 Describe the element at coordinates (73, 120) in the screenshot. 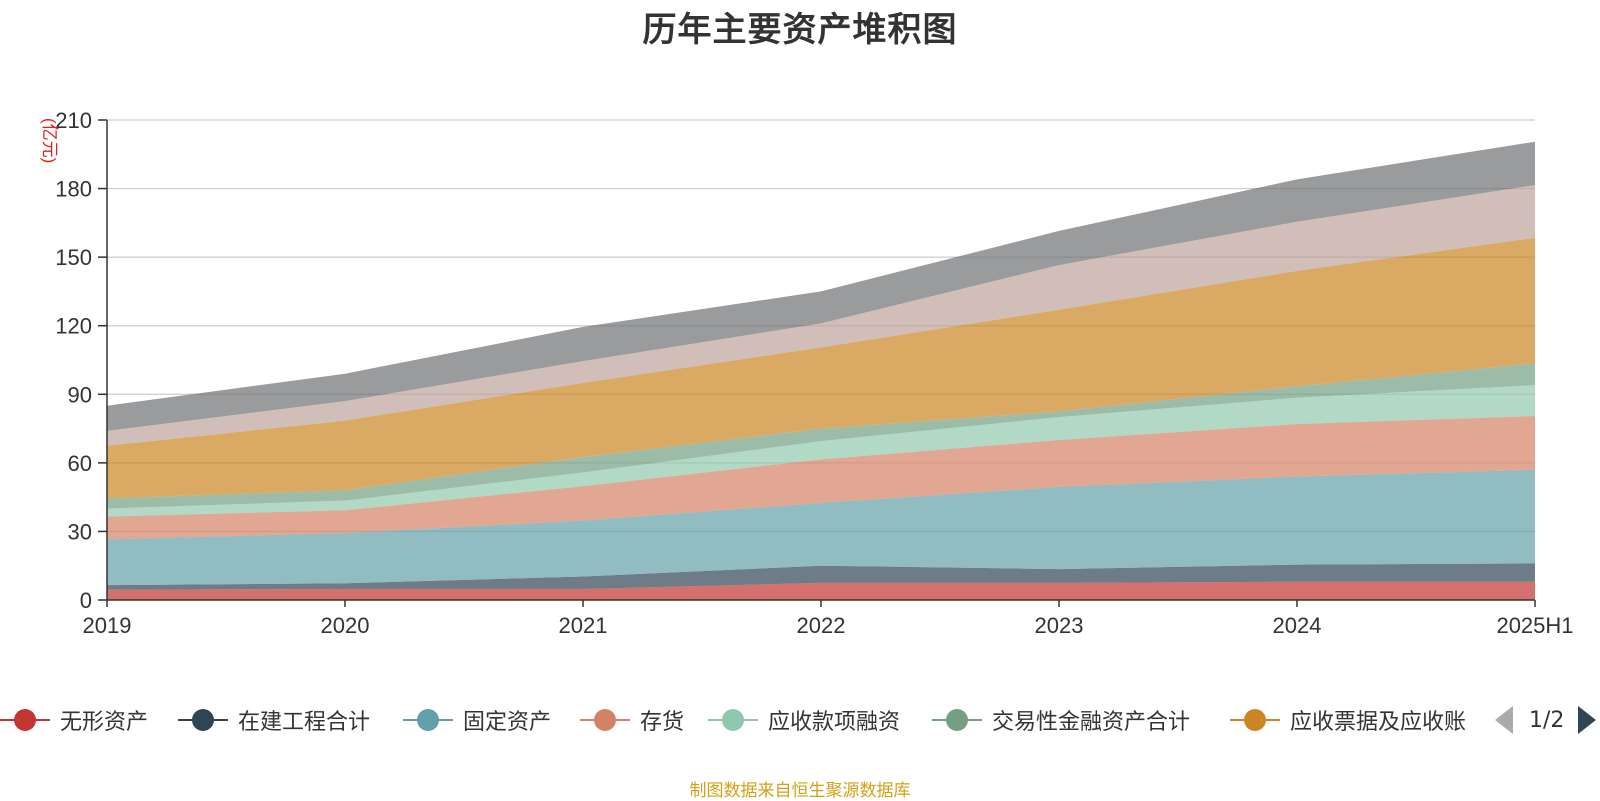

I see `y-tick-label: 210` at that location.